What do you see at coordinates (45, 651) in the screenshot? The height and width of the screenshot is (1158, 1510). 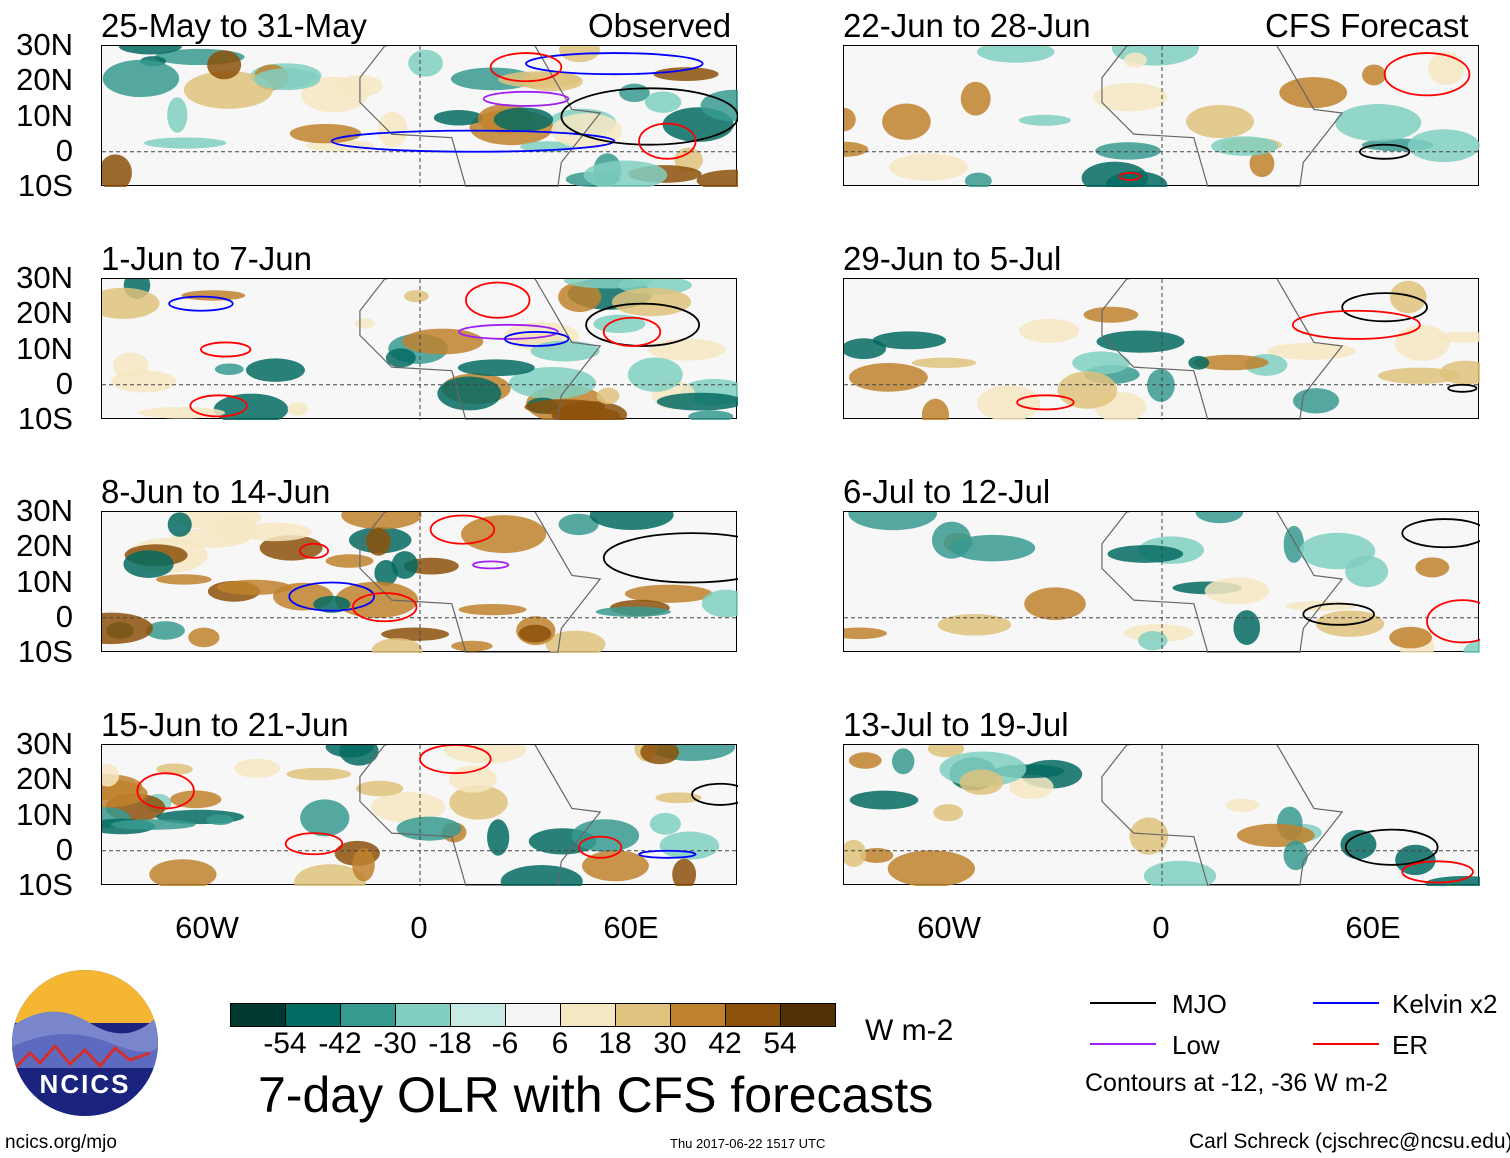 I see `lat-tick-label: 10S` at bounding box center [45, 651].